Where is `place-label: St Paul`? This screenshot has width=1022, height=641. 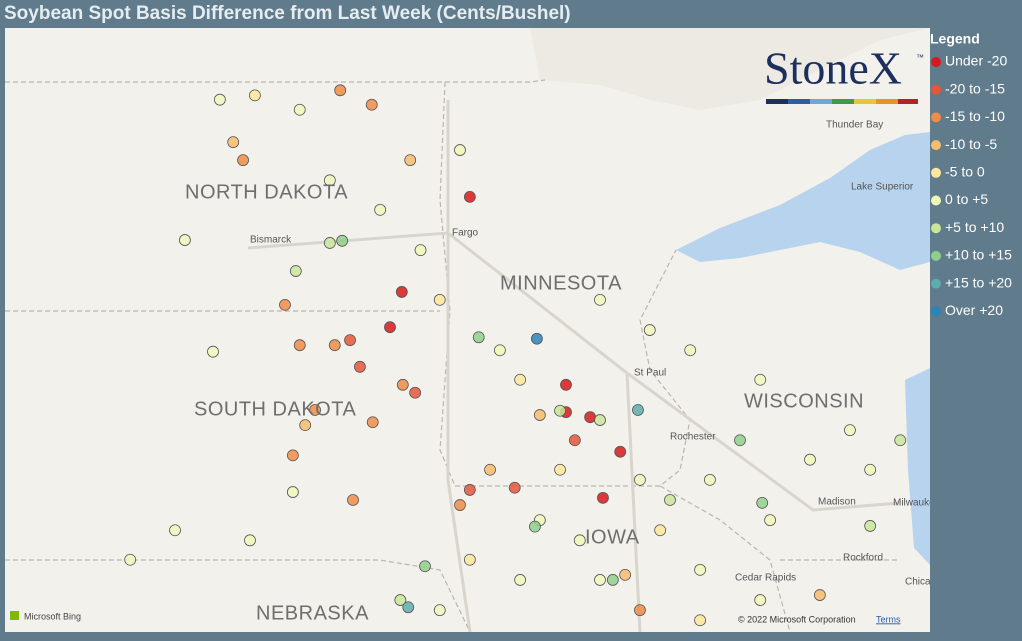
place-label: St Paul is located at coordinates (650, 373).